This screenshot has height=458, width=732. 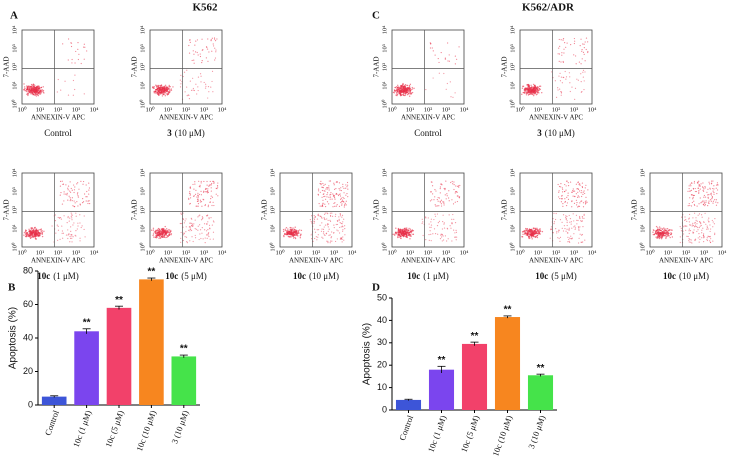 What do you see at coordinates (428, 118) in the screenshot?
I see `x-axis-label: ANNEXIN-V APC` at bounding box center [428, 118].